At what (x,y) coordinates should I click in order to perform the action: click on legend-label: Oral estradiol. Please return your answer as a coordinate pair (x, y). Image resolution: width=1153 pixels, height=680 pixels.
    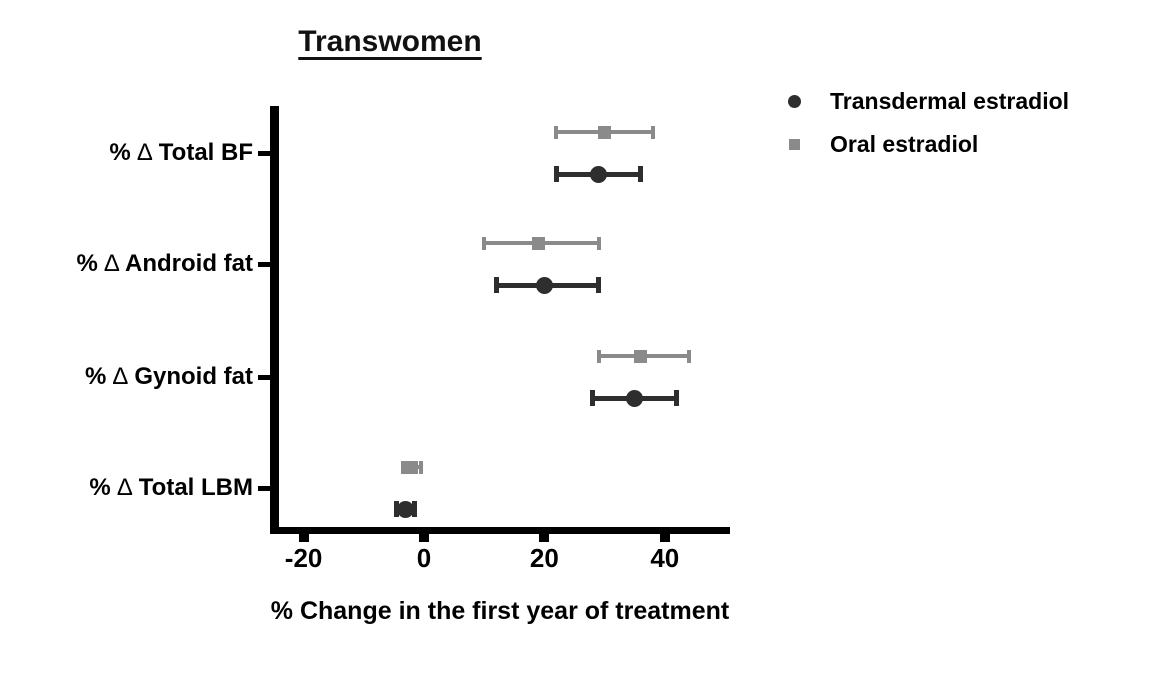
    Looking at the image, I should click on (904, 143).